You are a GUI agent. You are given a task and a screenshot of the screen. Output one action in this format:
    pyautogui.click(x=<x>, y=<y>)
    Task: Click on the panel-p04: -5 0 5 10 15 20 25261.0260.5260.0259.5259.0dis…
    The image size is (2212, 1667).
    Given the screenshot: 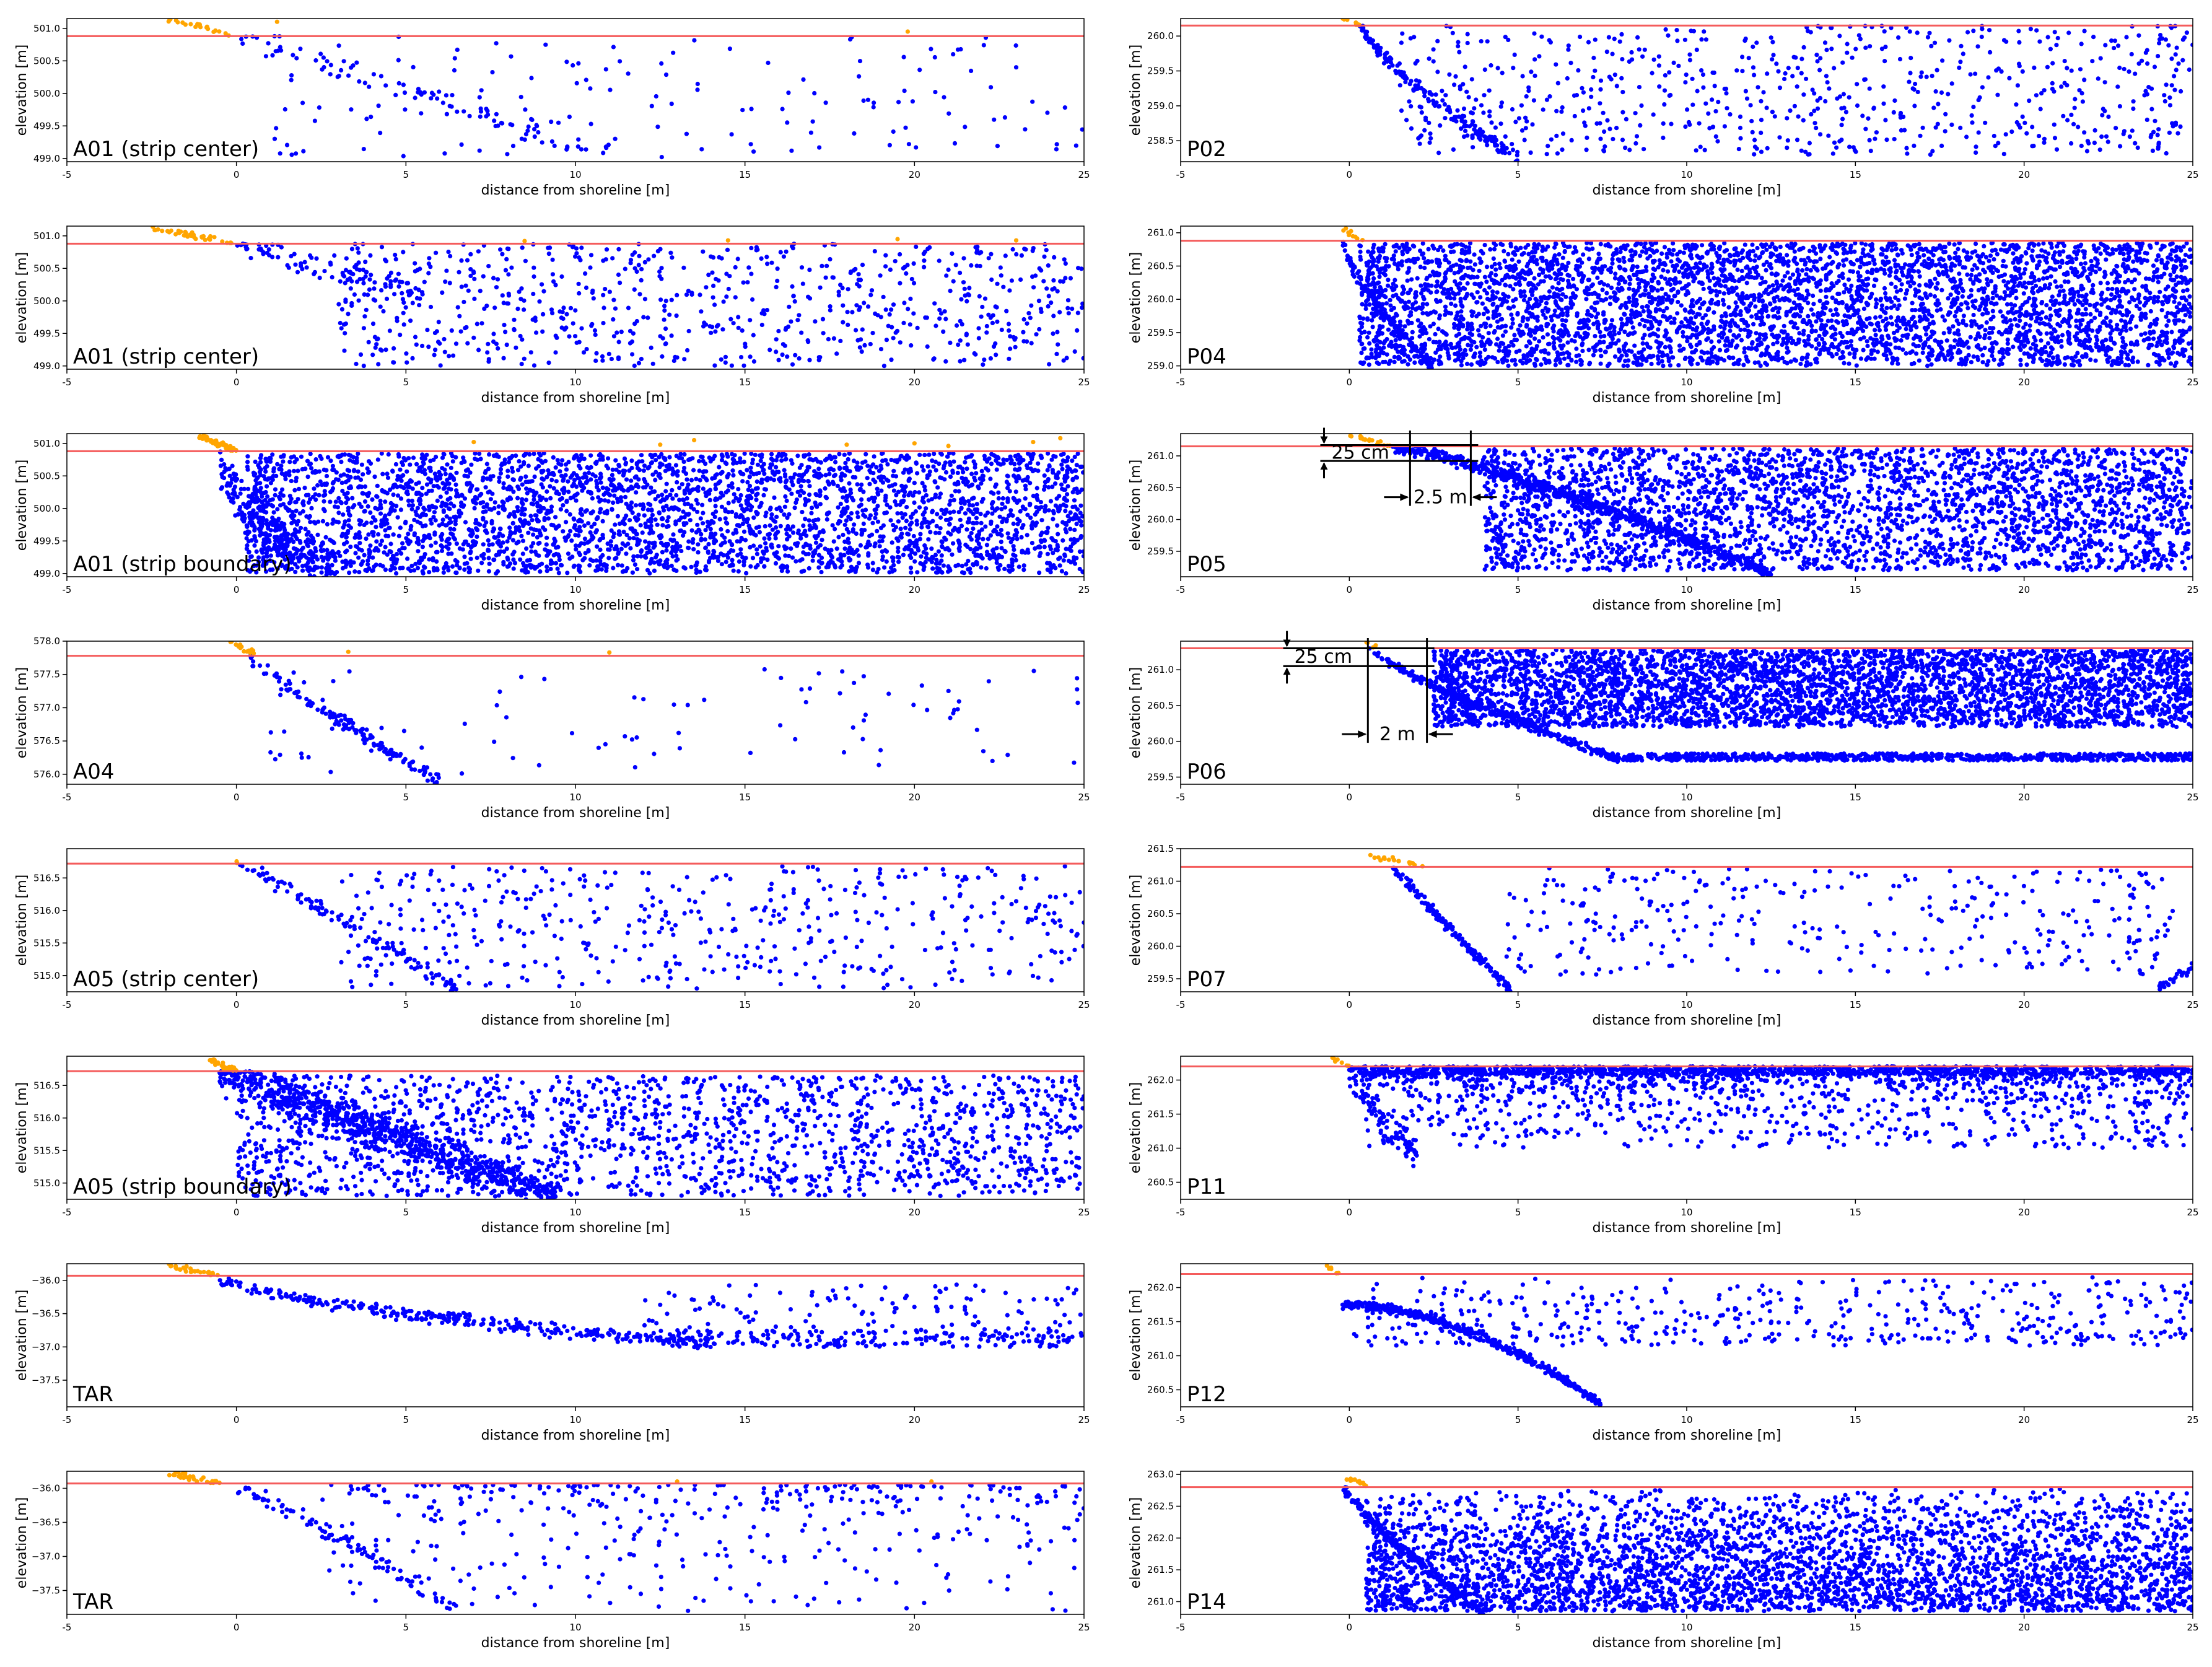 What is the action you would take?
    pyautogui.click(x=1664, y=315)
    